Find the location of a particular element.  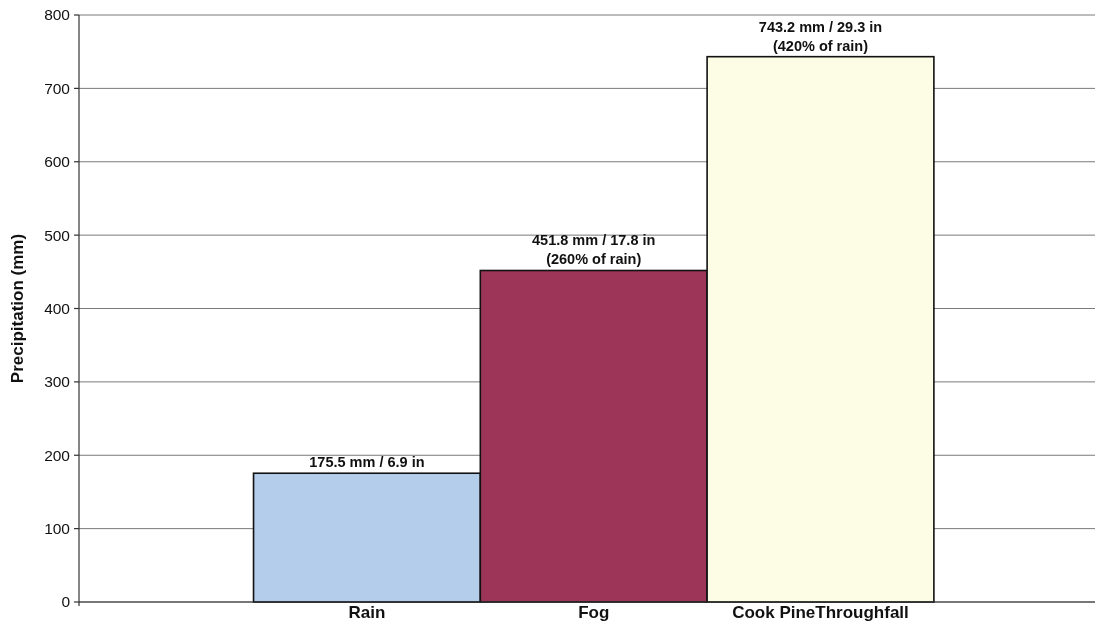

y-tick-label: 100 is located at coordinates (57, 529).